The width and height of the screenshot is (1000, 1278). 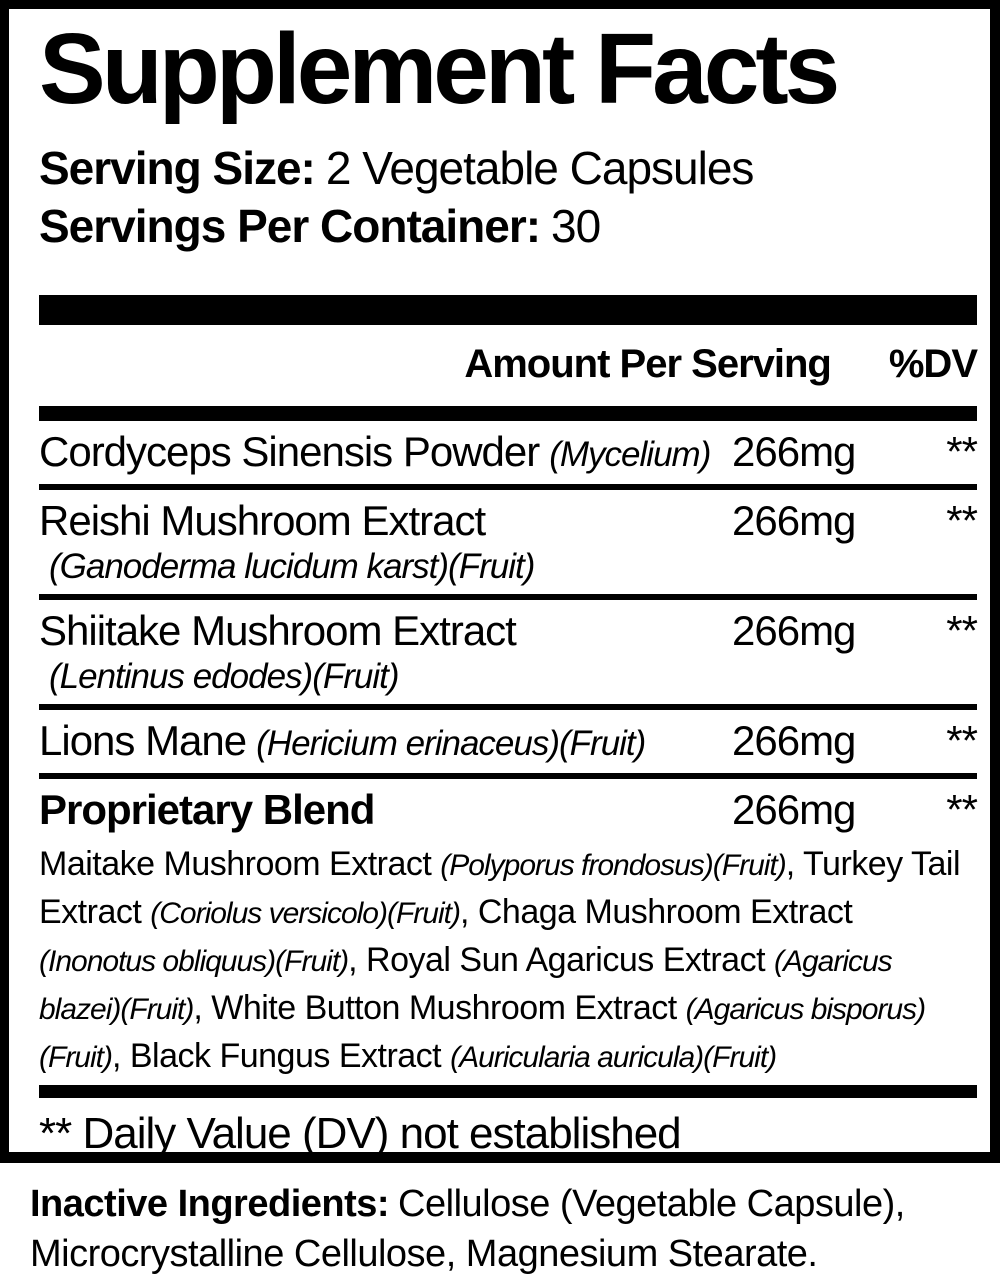 I want to click on ingredient-subname: (Ganoderma lucidum karst)(Fruit), so click(x=292, y=566).